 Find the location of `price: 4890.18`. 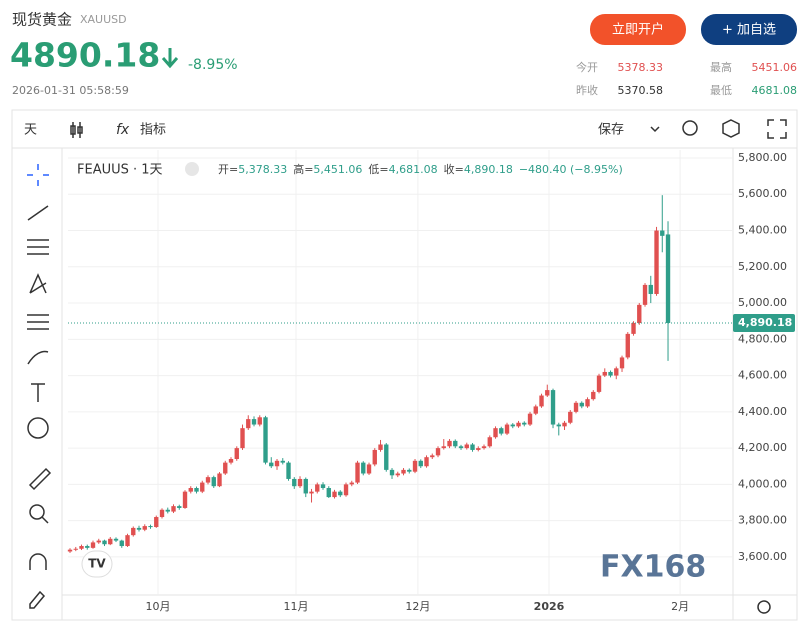

price: 4890.18 is located at coordinates (85, 55).